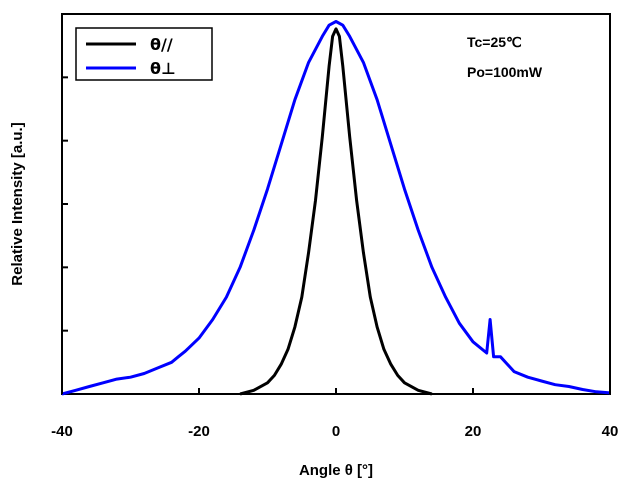 The image size is (624, 486). I want to click on legend-label-perpendicular: θ⊥, so click(163, 68).